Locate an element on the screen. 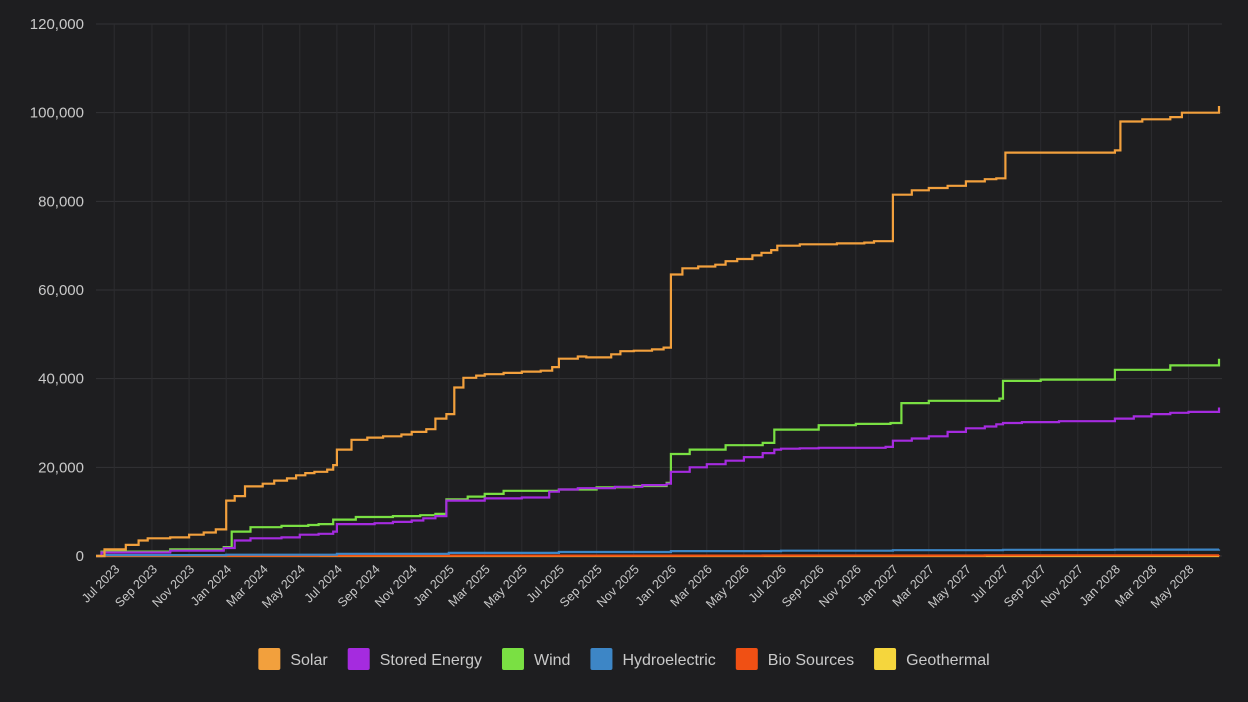  legend-label-stored-energy: Stored Energy is located at coordinates (431, 660).